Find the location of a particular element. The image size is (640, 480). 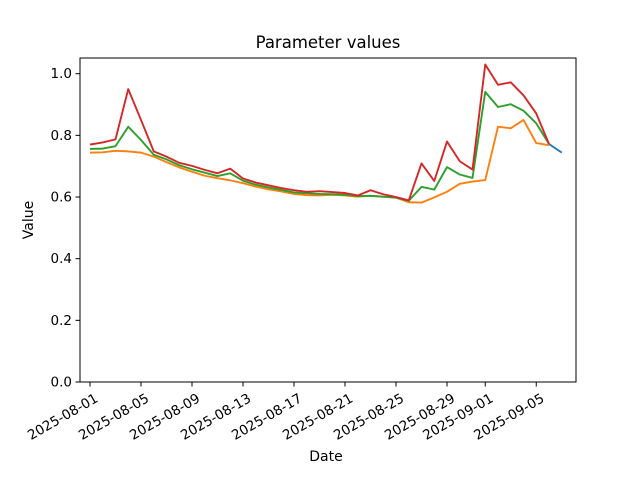

y-axis-label: Value is located at coordinates (29, 220).